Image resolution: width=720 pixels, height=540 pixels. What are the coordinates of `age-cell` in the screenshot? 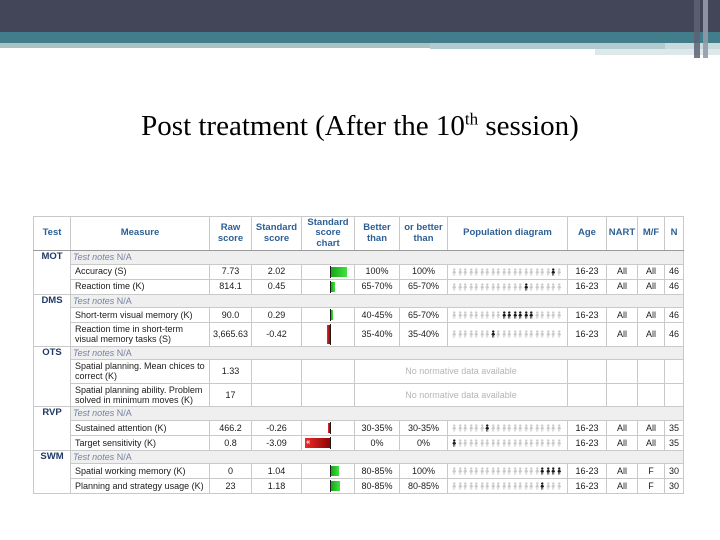 It's located at (587, 395).